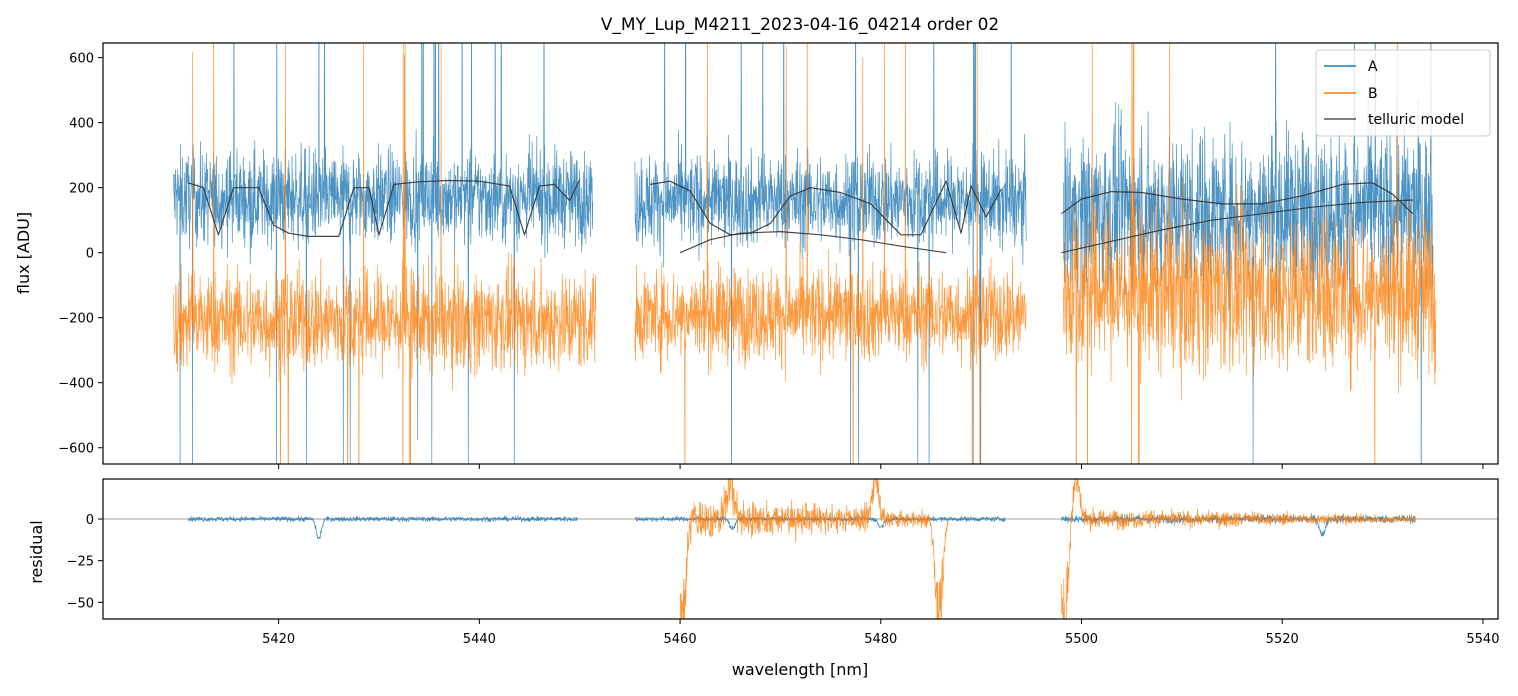 This screenshot has width=1518, height=696. What do you see at coordinates (90, 254) in the screenshot?
I see `flux-y-tick-label: 0` at bounding box center [90, 254].